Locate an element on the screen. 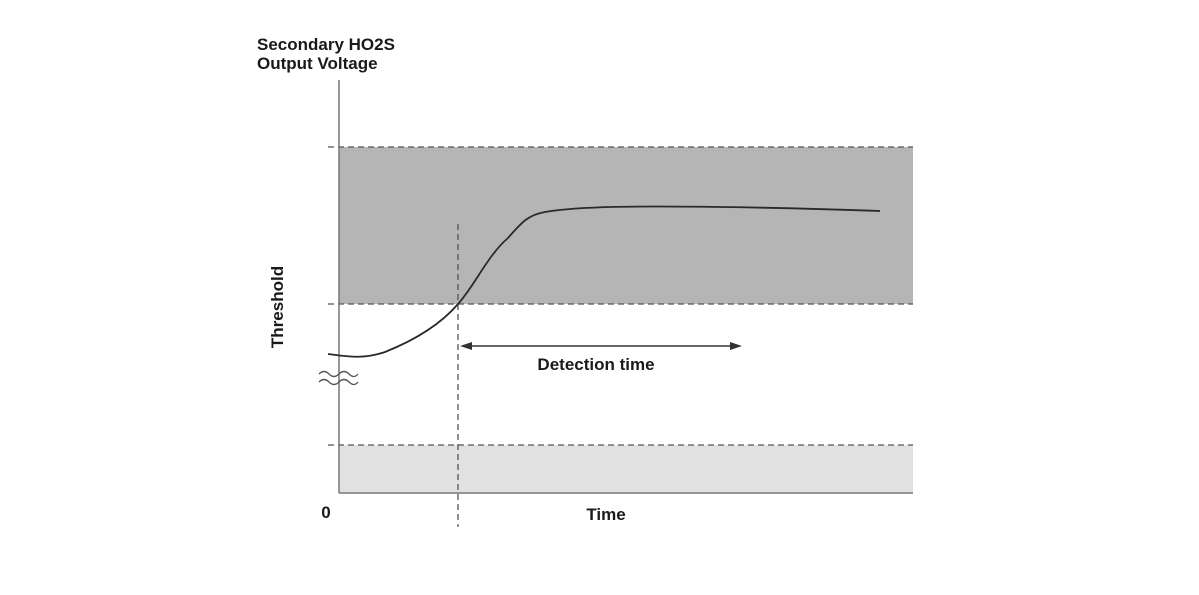 The width and height of the screenshot is (1199, 595). voltage-curve is located at coordinates (604, 281).